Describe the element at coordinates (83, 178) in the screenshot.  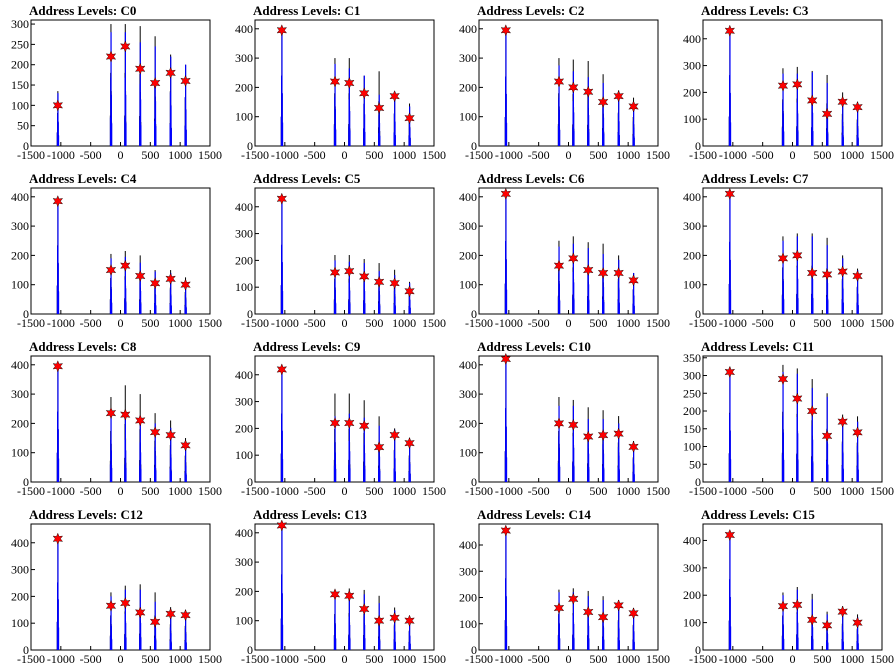
I see `chart-title: Address Levels: C4` at that location.